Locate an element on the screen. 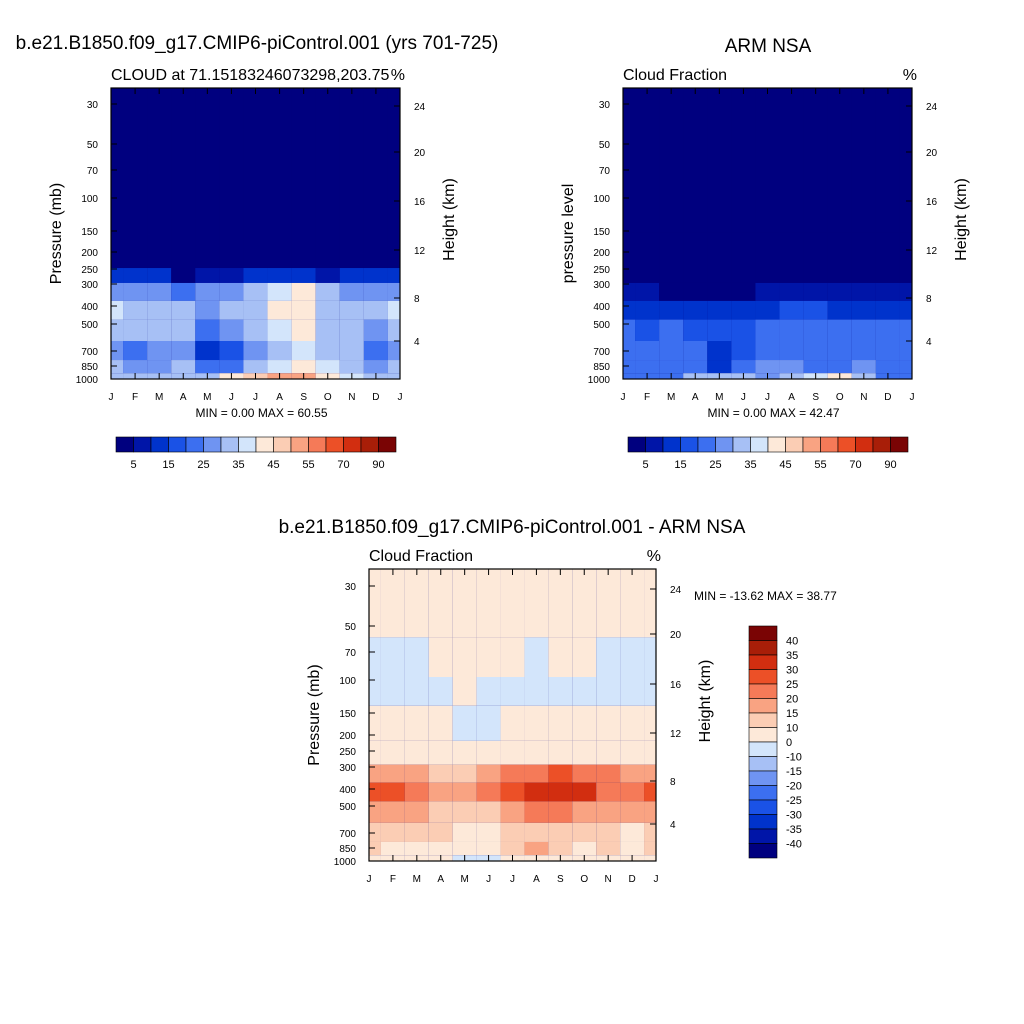 This screenshot has height=1024, width=1024. y-tick-label: 150 is located at coordinates (347, 714).